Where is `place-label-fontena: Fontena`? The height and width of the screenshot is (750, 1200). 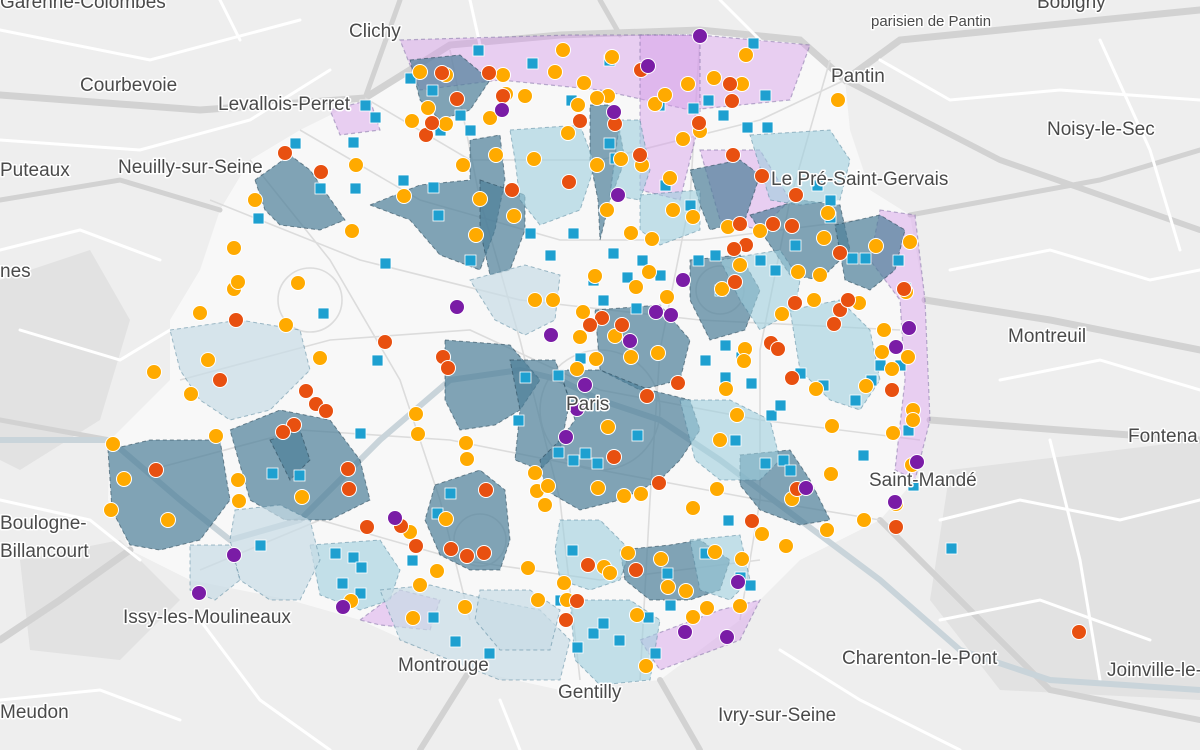 place-label-fontena: Fontena is located at coordinates (1163, 436).